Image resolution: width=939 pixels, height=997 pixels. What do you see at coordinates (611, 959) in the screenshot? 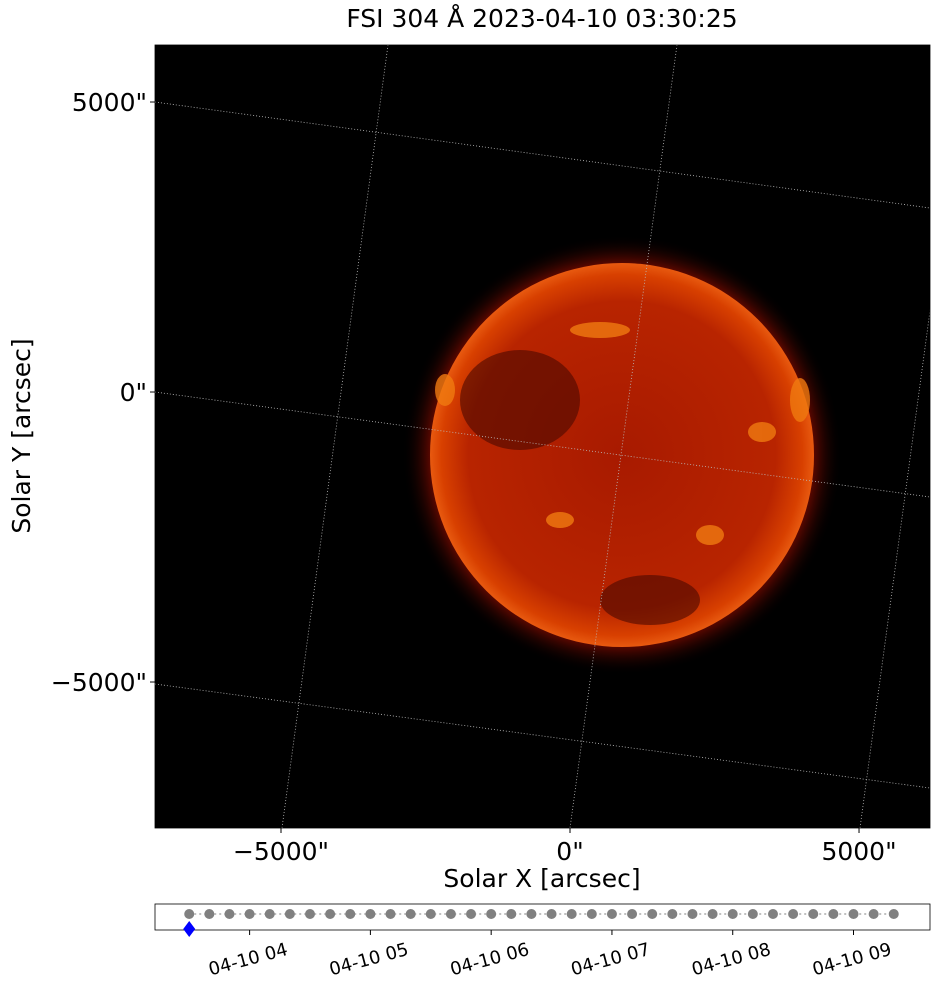
I see `x-tick-label: 04-10 07` at bounding box center [611, 959].